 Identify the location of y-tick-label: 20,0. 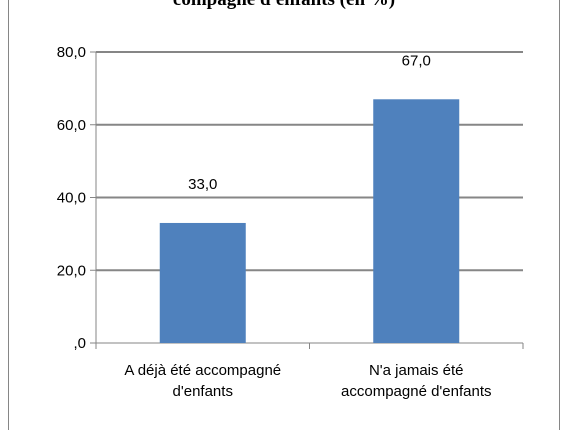
(71, 270).